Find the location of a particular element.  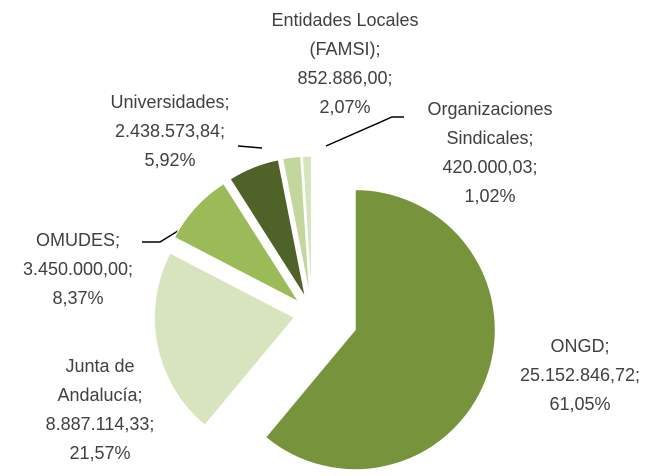

value-label: 852.886,00; is located at coordinates (345, 78).